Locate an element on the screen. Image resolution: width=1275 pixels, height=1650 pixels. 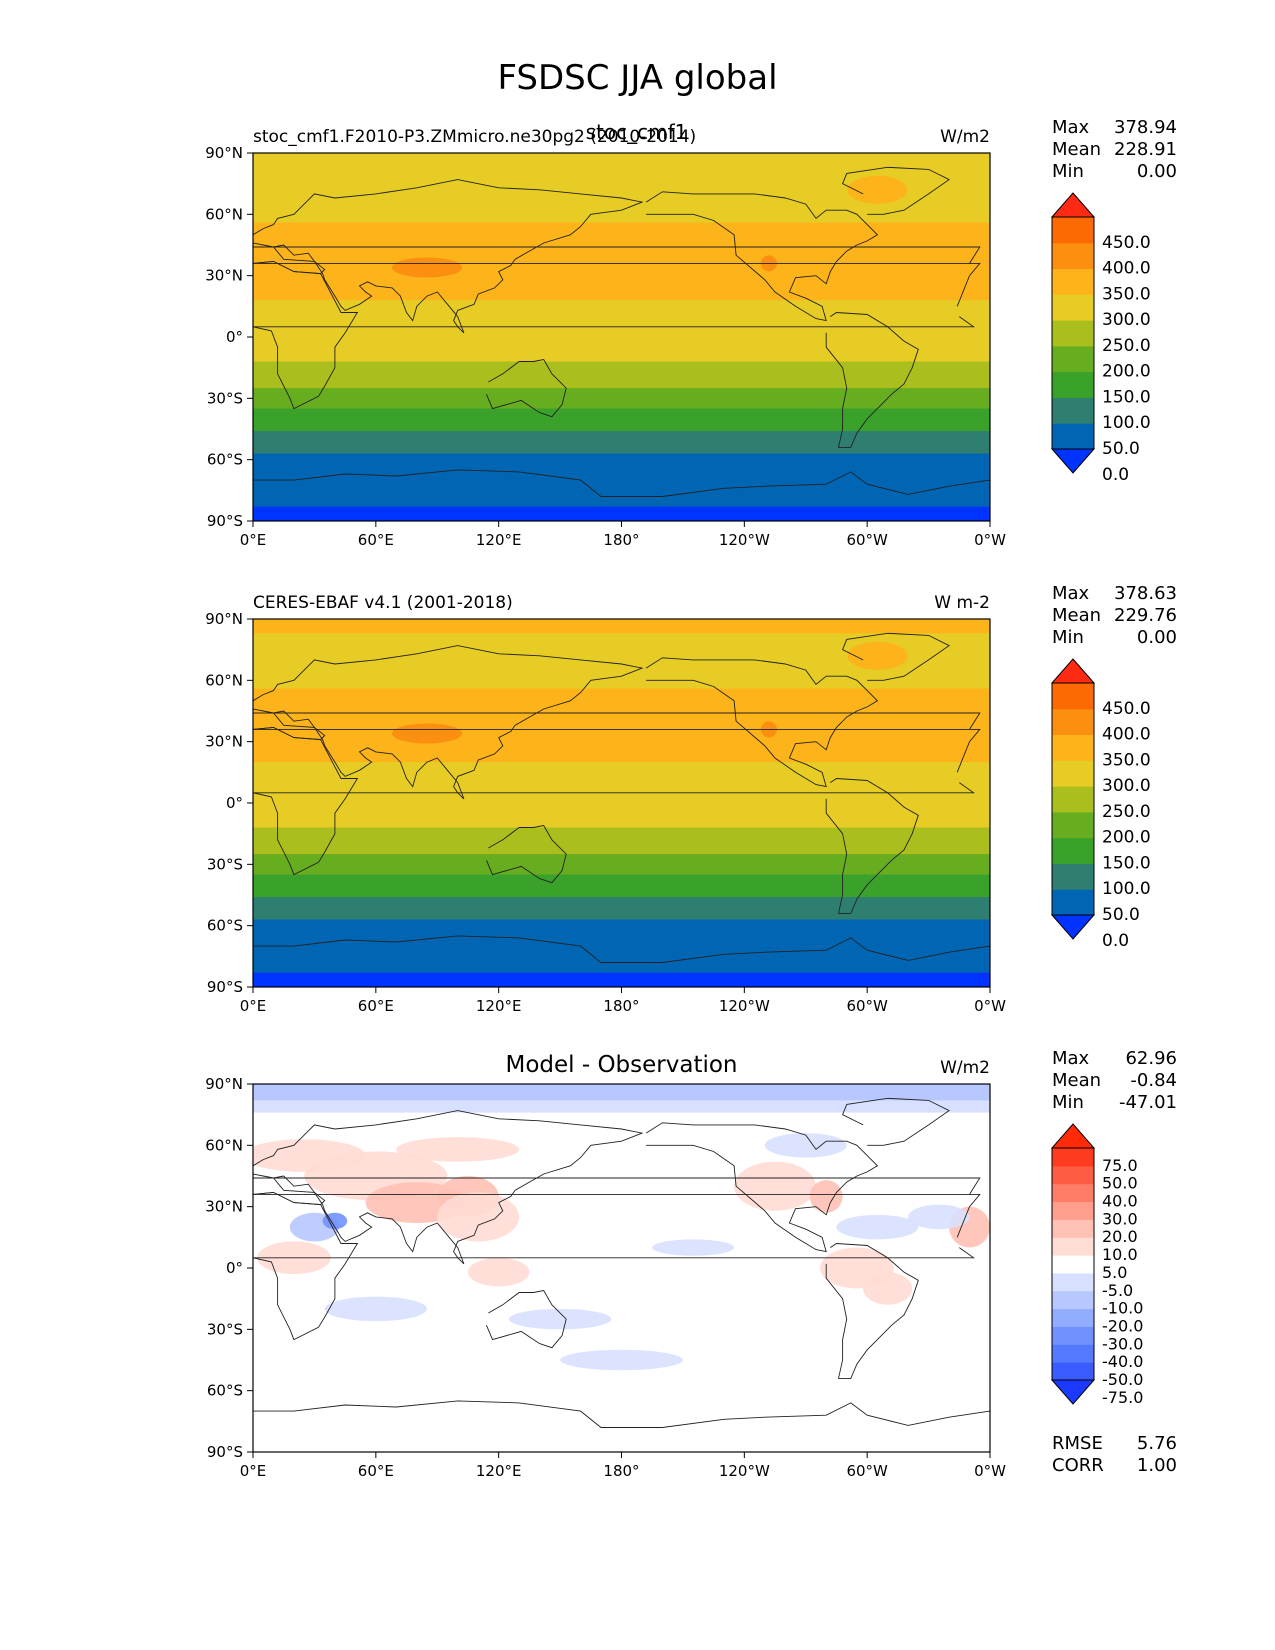
x-tick-label: 180° is located at coordinates (621, 1471).